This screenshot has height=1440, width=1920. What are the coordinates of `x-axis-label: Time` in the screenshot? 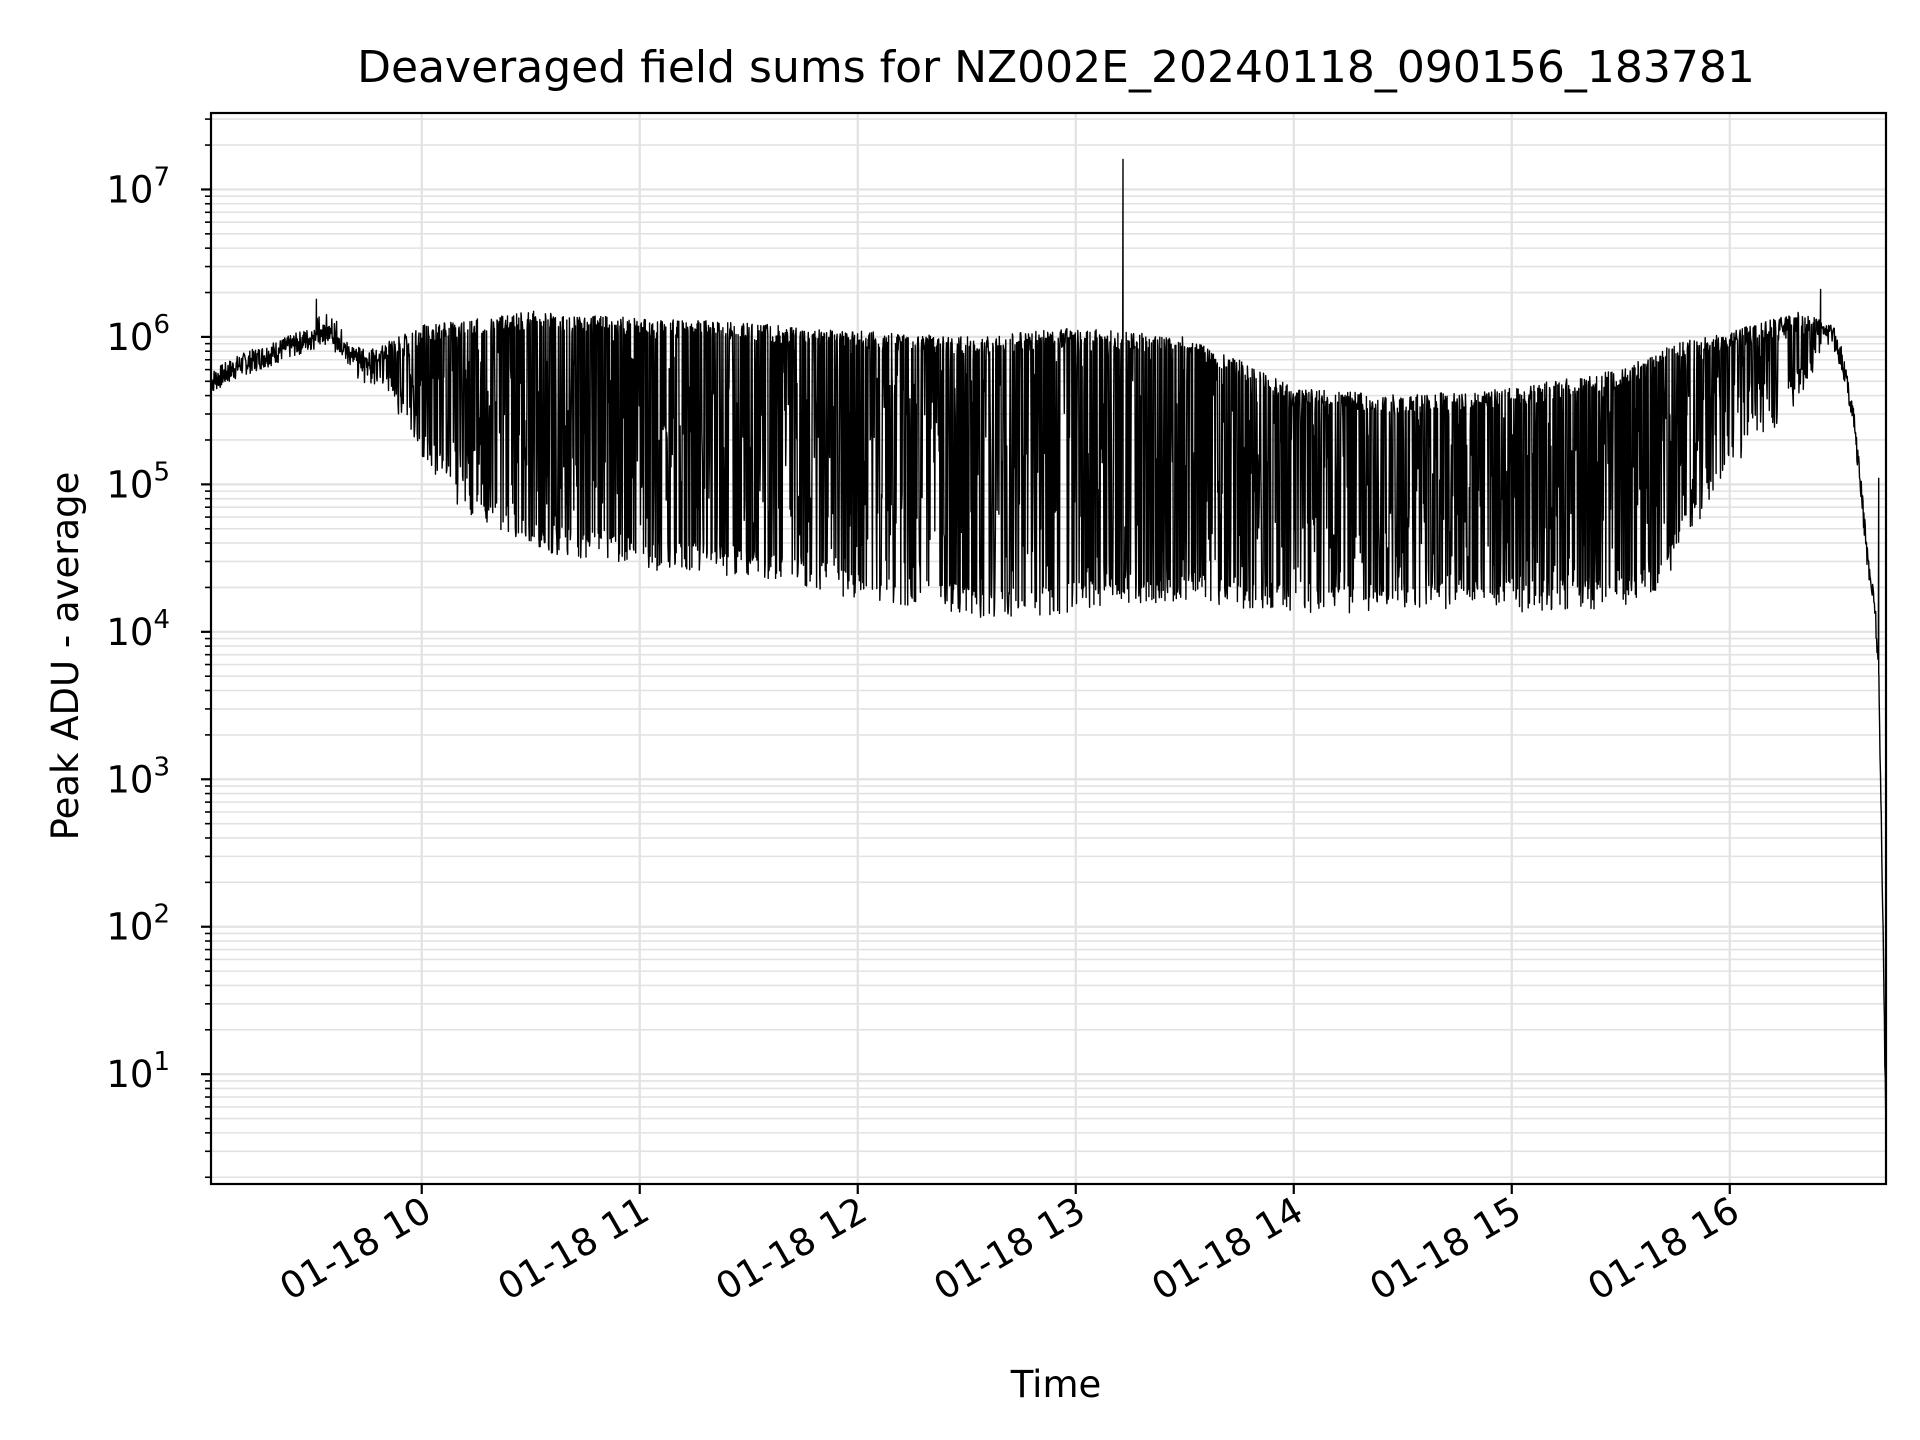 It's located at (1056, 1384).